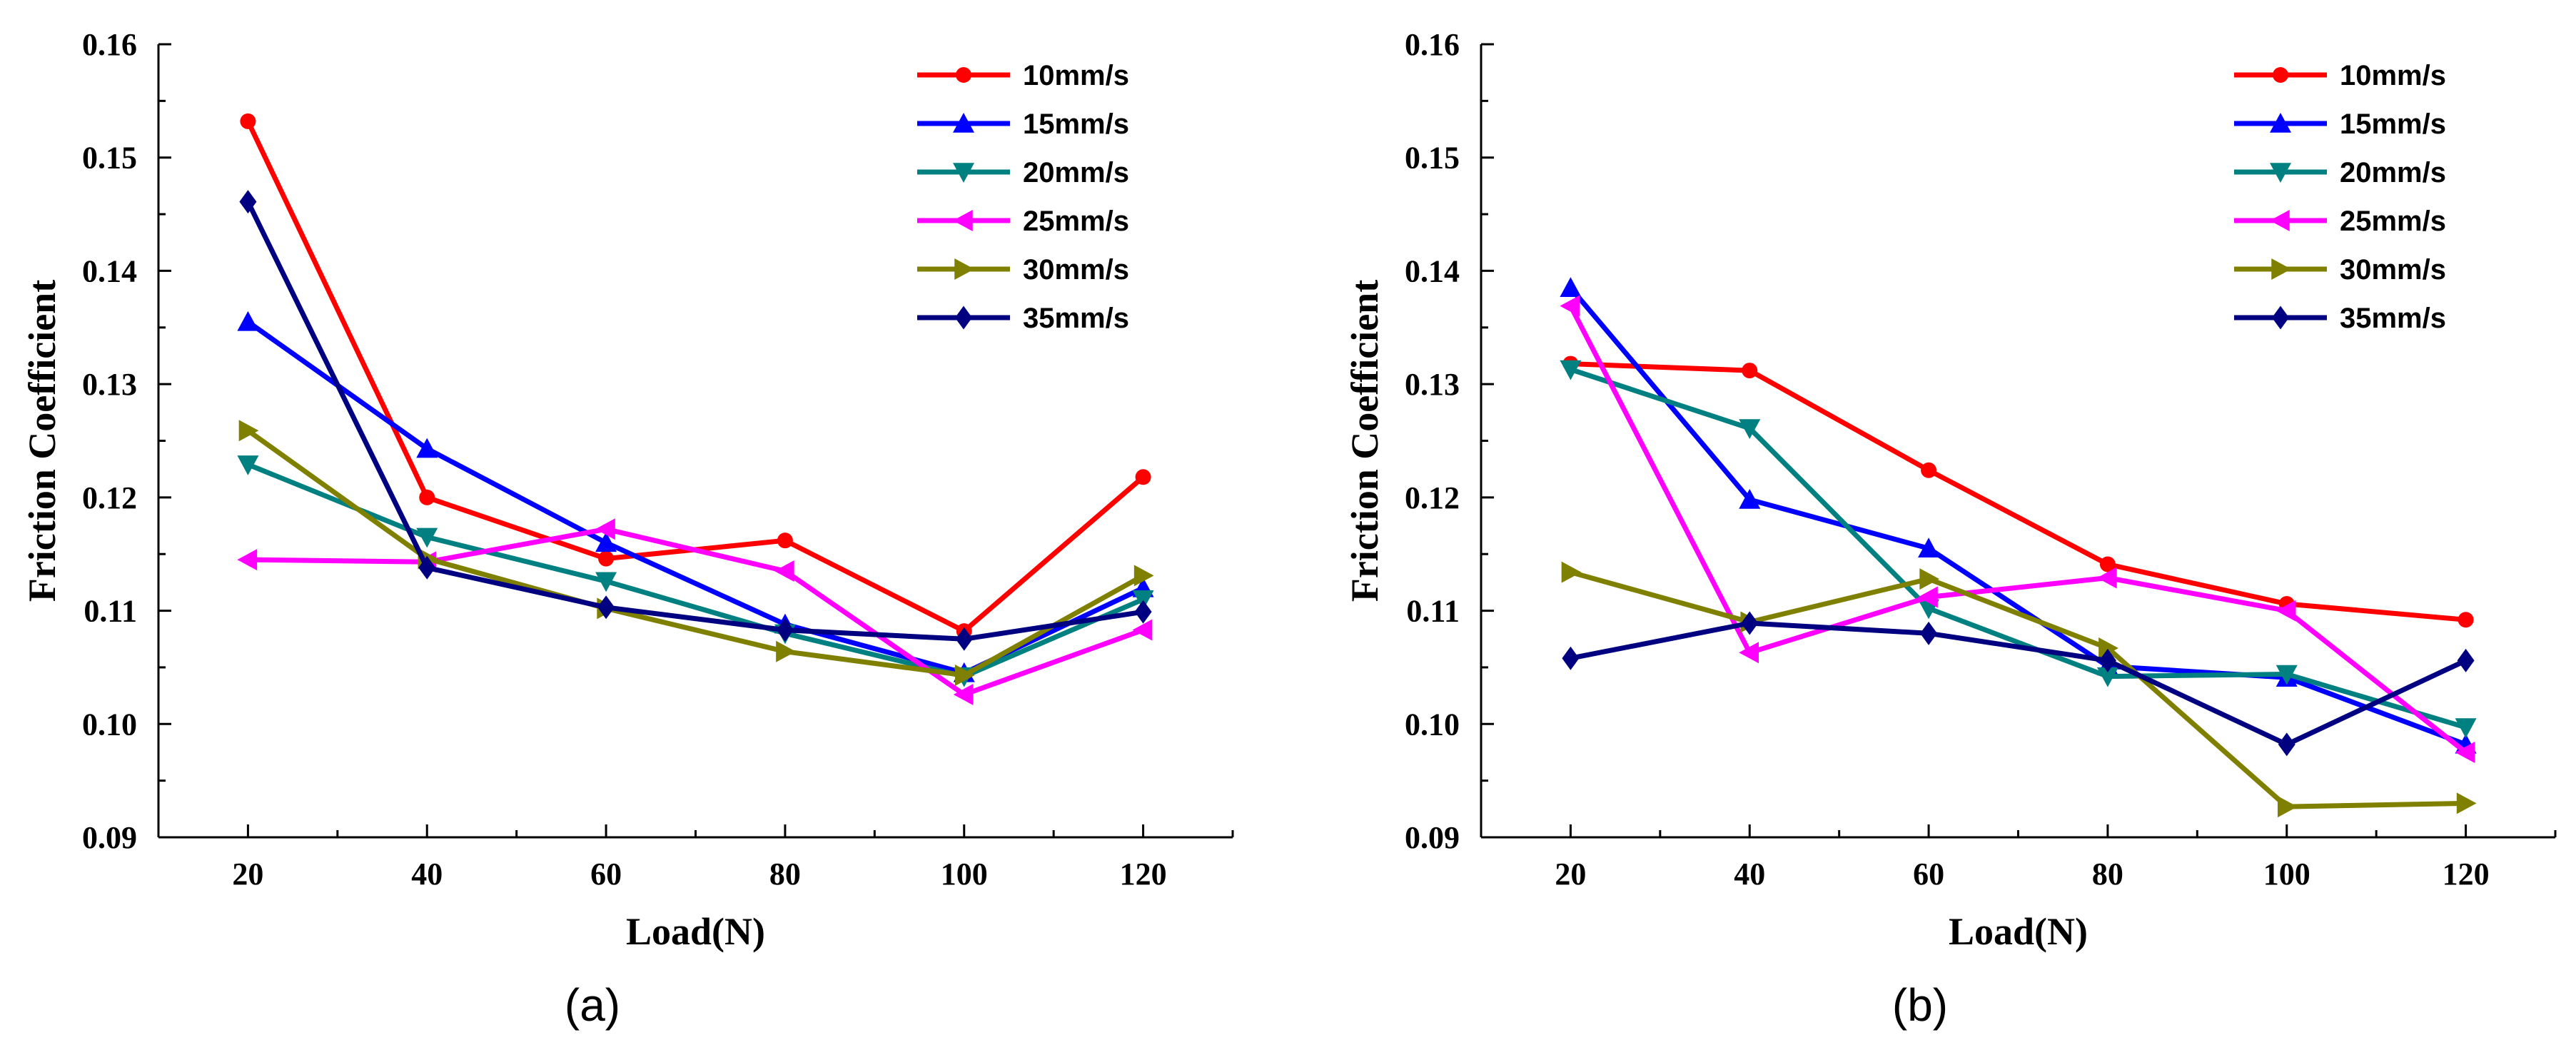 The image size is (2576, 1055). I want to click on series-35mm-per-s, so click(2018, 684).